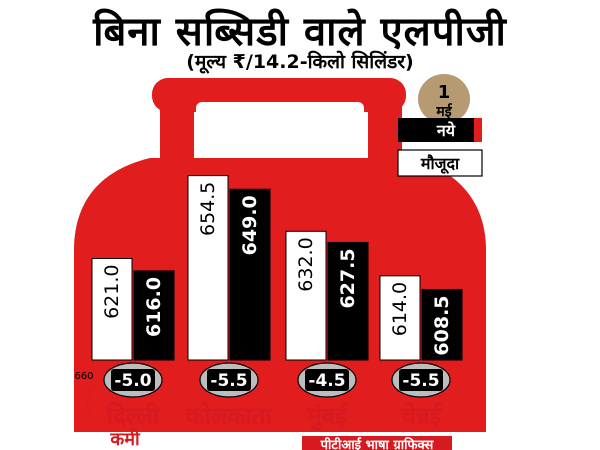 The image size is (600, 450). Describe the element at coordinates (274, 416) in the screenshot. I see `cities-layer: दिल्ली कोलकाता मुंबई चेन्नई` at that location.